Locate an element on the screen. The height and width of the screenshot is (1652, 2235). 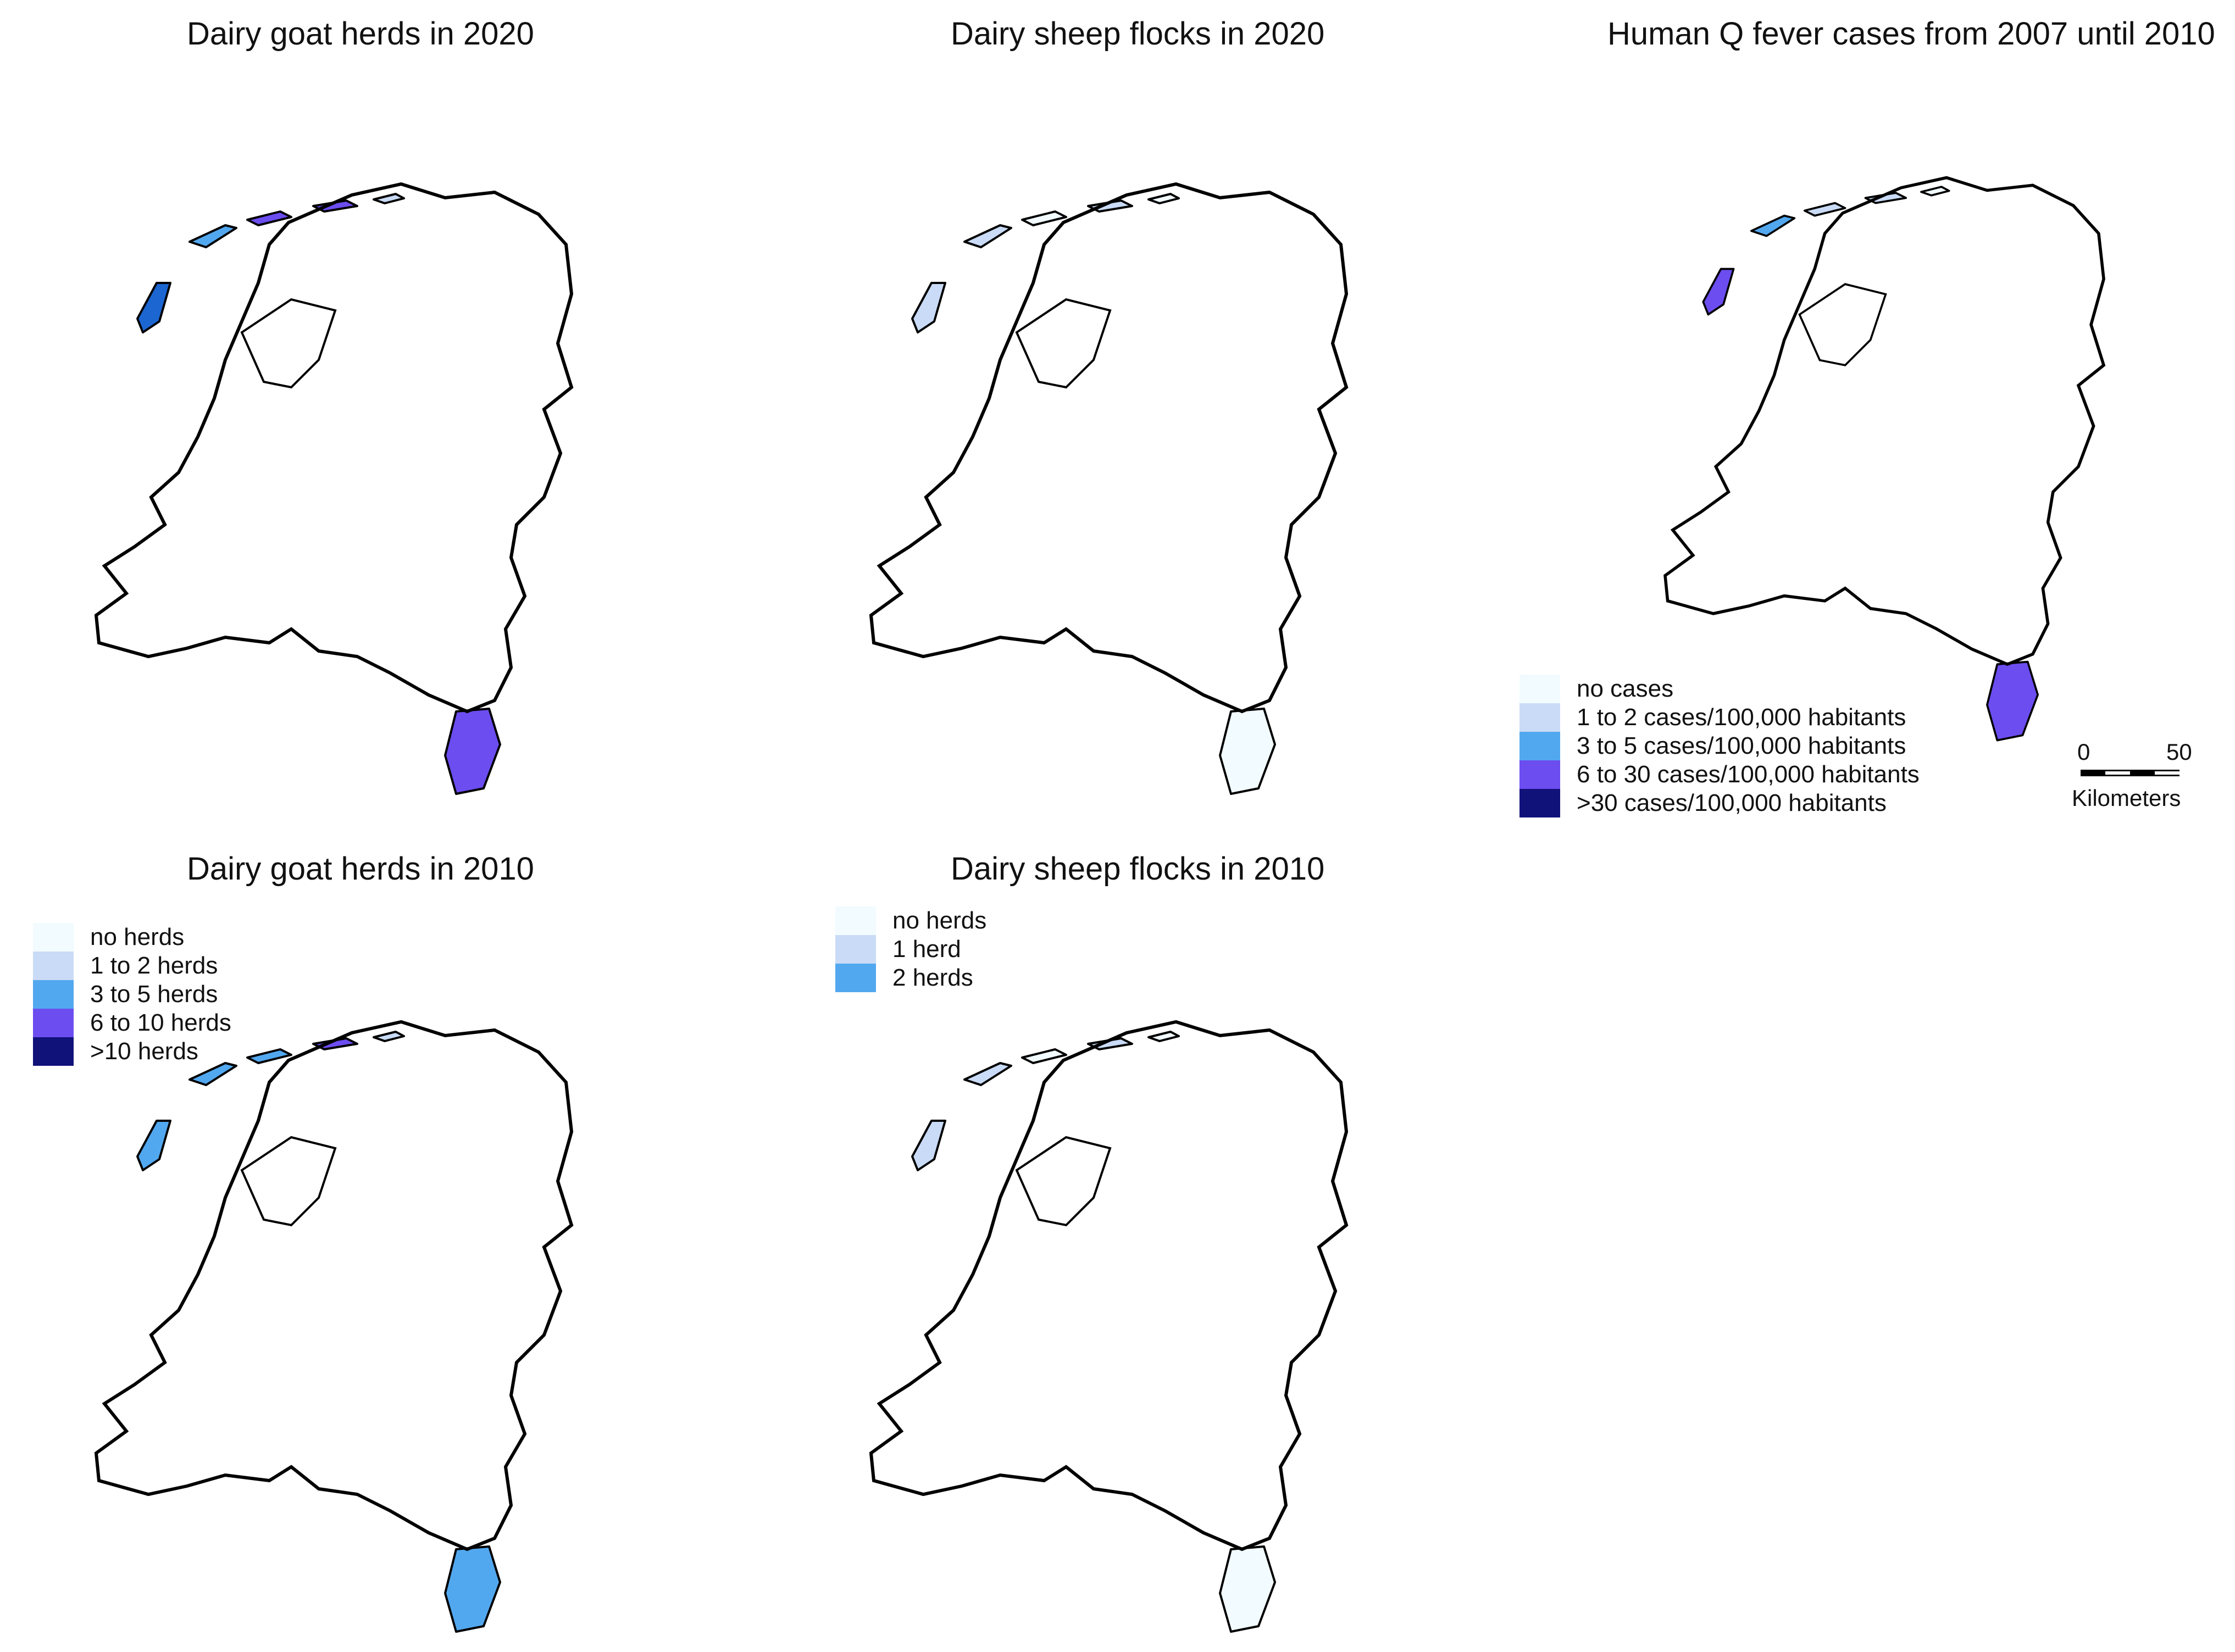
map-sheep-2020 is located at coordinates (1109, 489).